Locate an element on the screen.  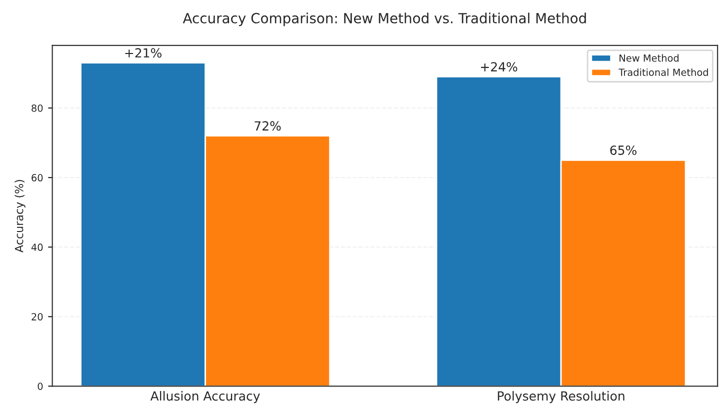
y-tick-label: 0 is located at coordinates (40, 386).